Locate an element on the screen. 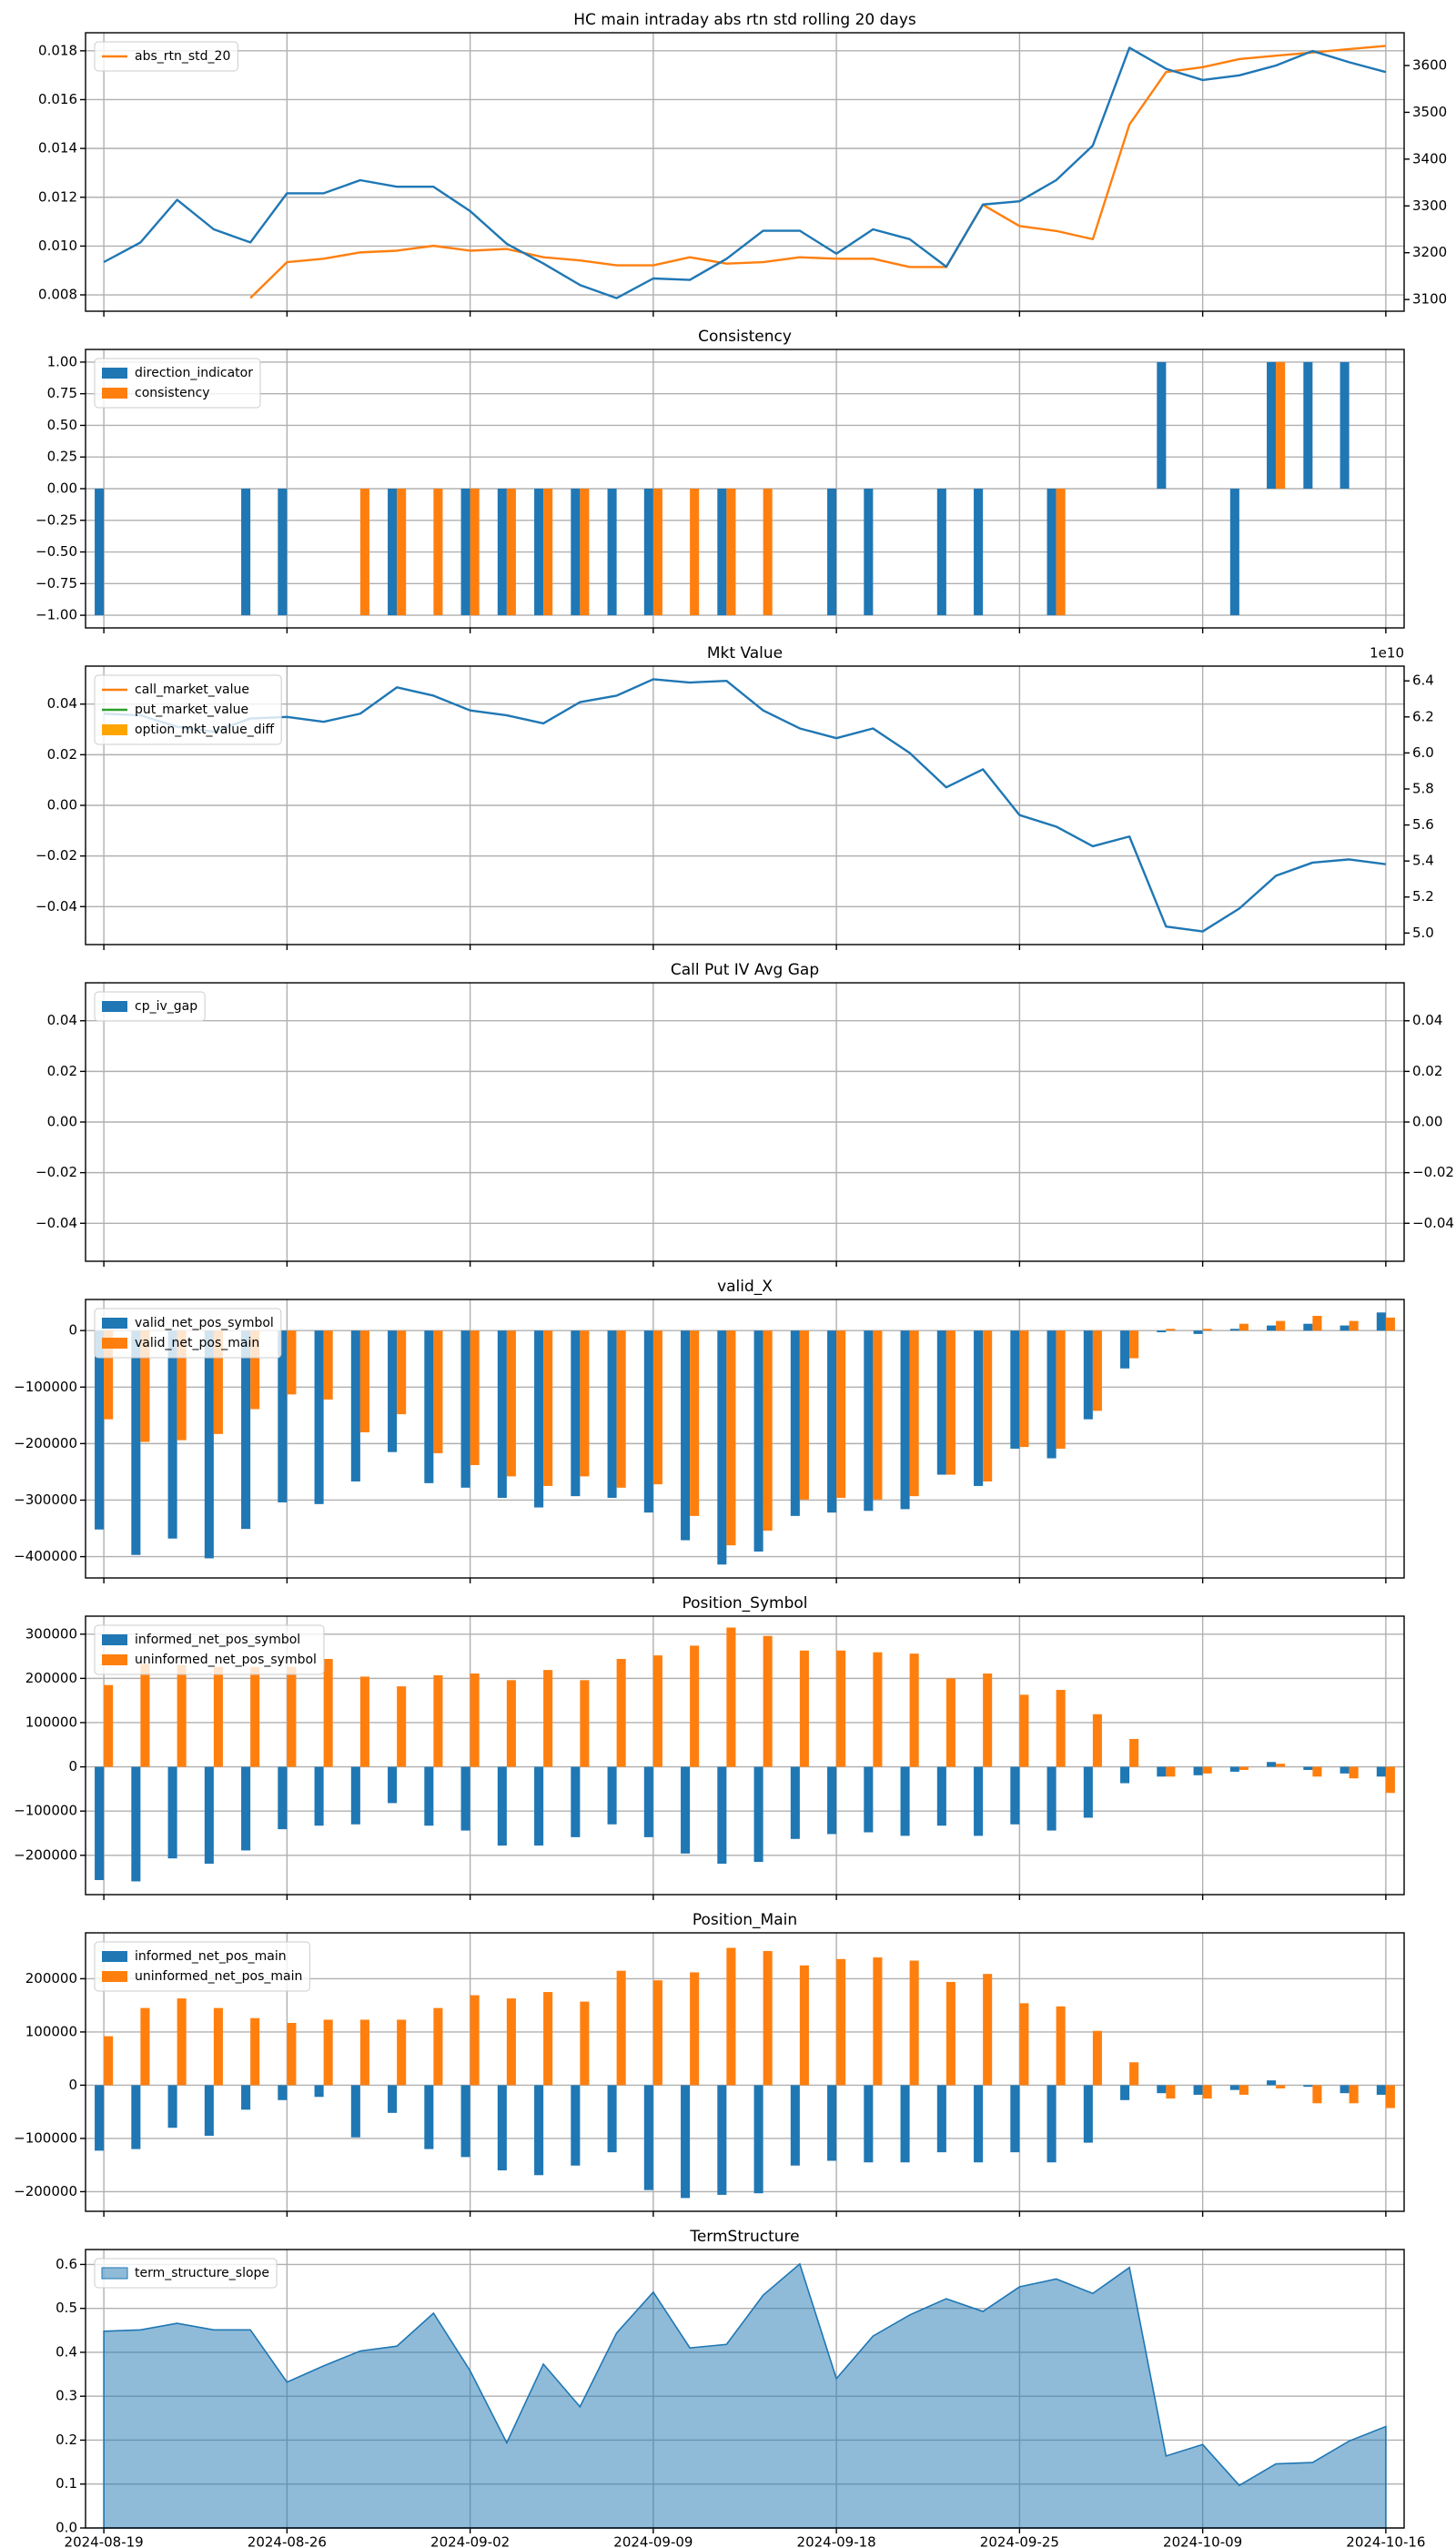  legend-label: term_structure_slope is located at coordinates (202, 2273).